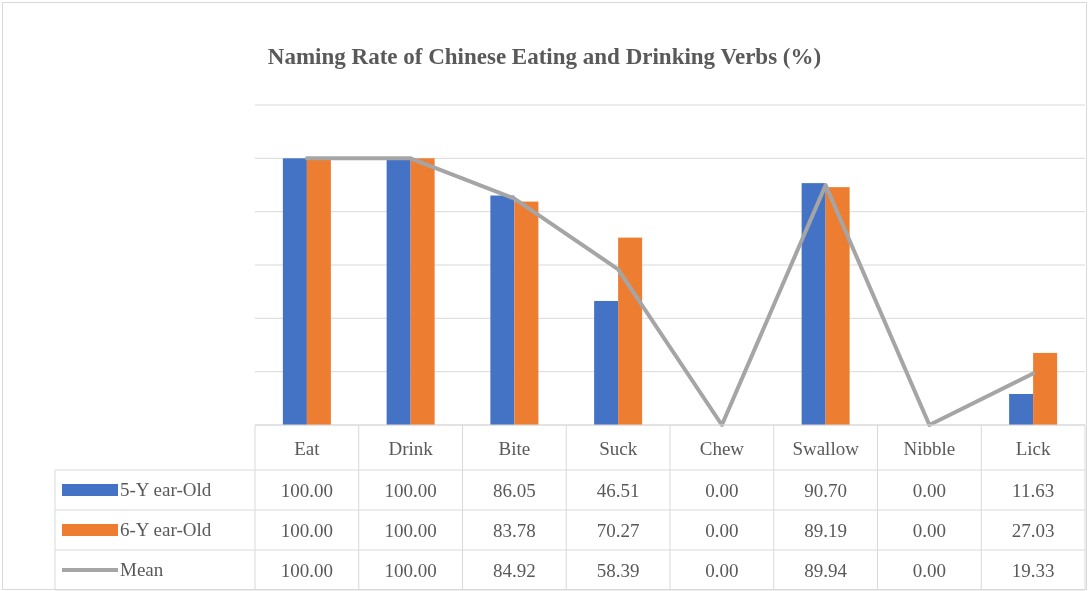 This screenshot has width=1089, height=591. What do you see at coordinates (307, 448) in the screenshot?
I see `x-tick-label: Eat` at bounding box center [307, 448].